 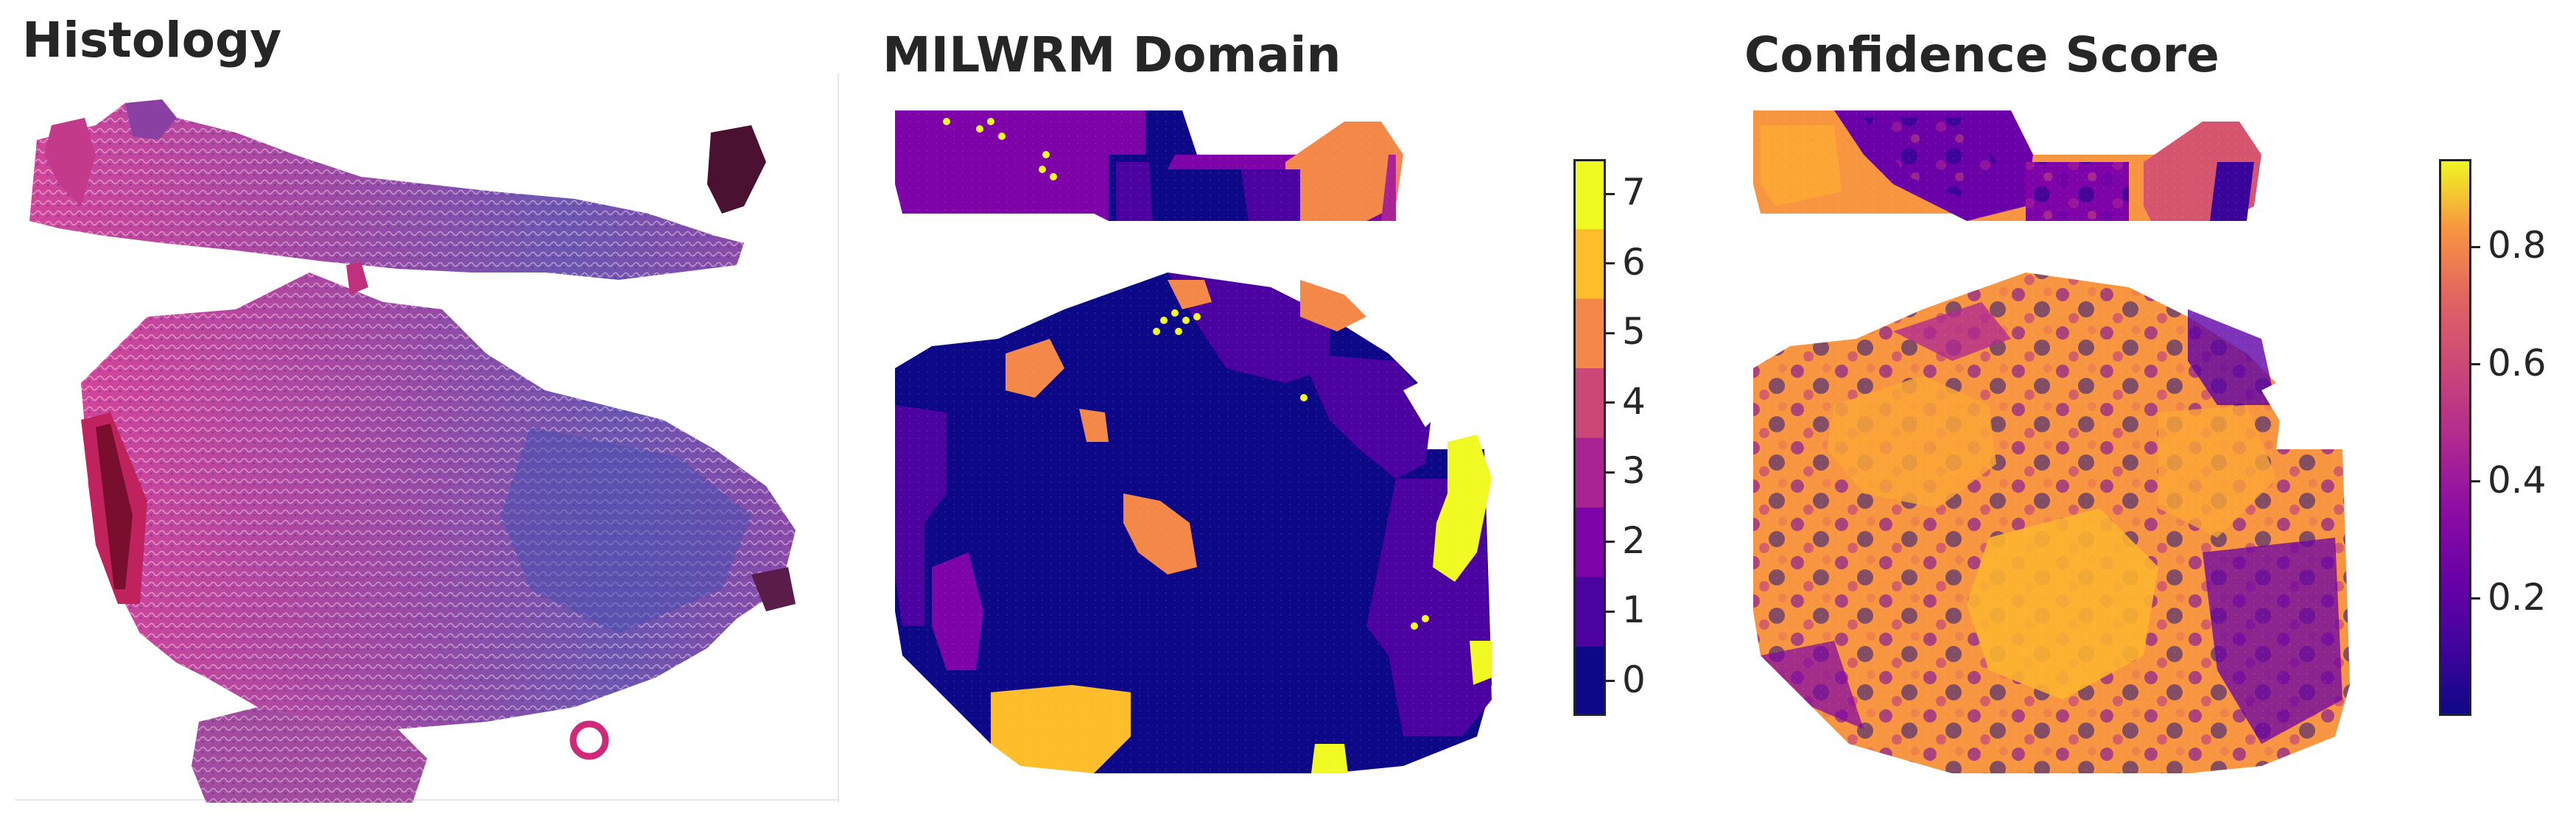 What do you see at coordinates (1634, 401) in the screenshot?
I see `domain-colorbar-tick-label: 4` at bounding box center [1634, 401].